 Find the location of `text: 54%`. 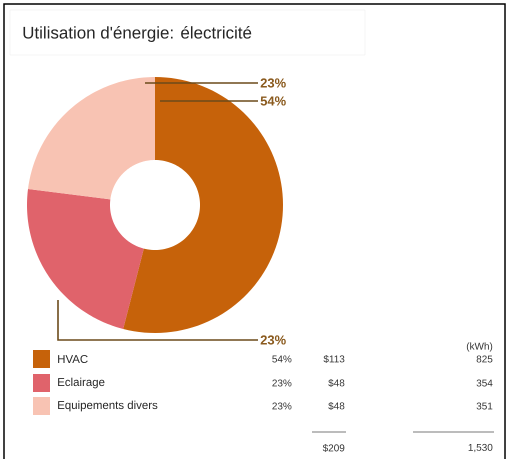

text: 54% is located at coordinates (282, 359).